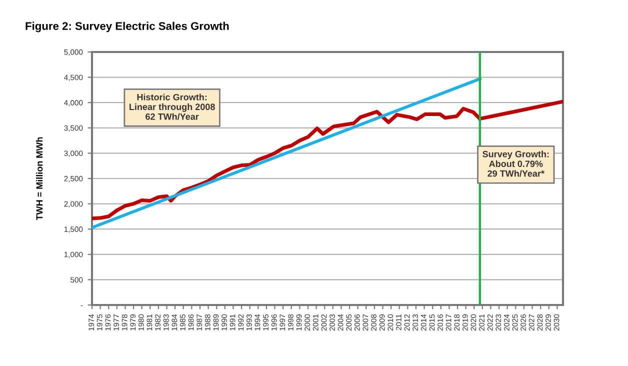 The height and width of the screenshot is (366, 628). Describe the element at coordinates (39, 178) in the screenshot. I see `y-axis-title: TWH = Million MWh` at that location.